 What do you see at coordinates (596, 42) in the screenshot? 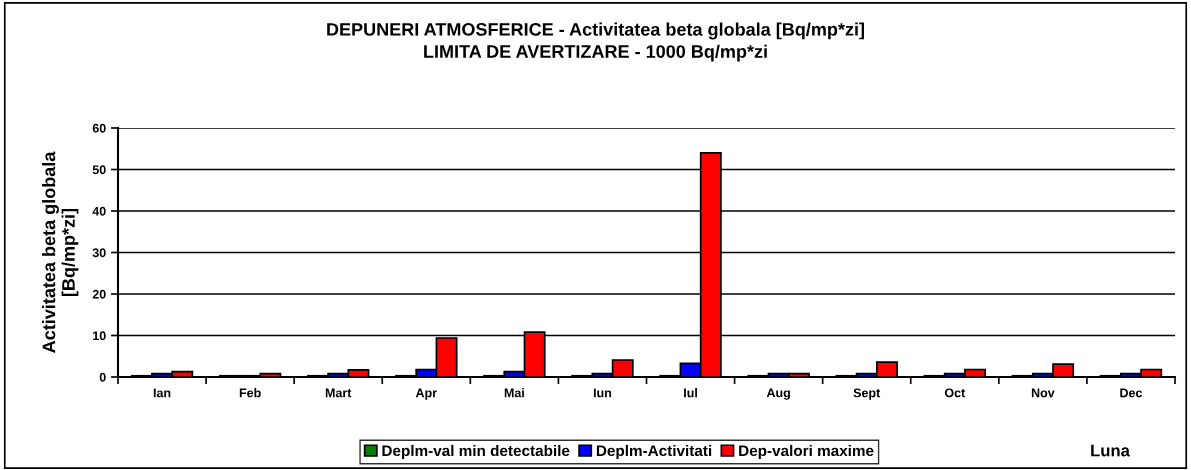
I see `chart-title: DEPUNERI ATMOSFERICE - Activitatea beta globala [Bq/mp*zi] LIMITA DE AVERTIZARE - 1000 Bq/mp*zi` at bounding box center [596, 42].